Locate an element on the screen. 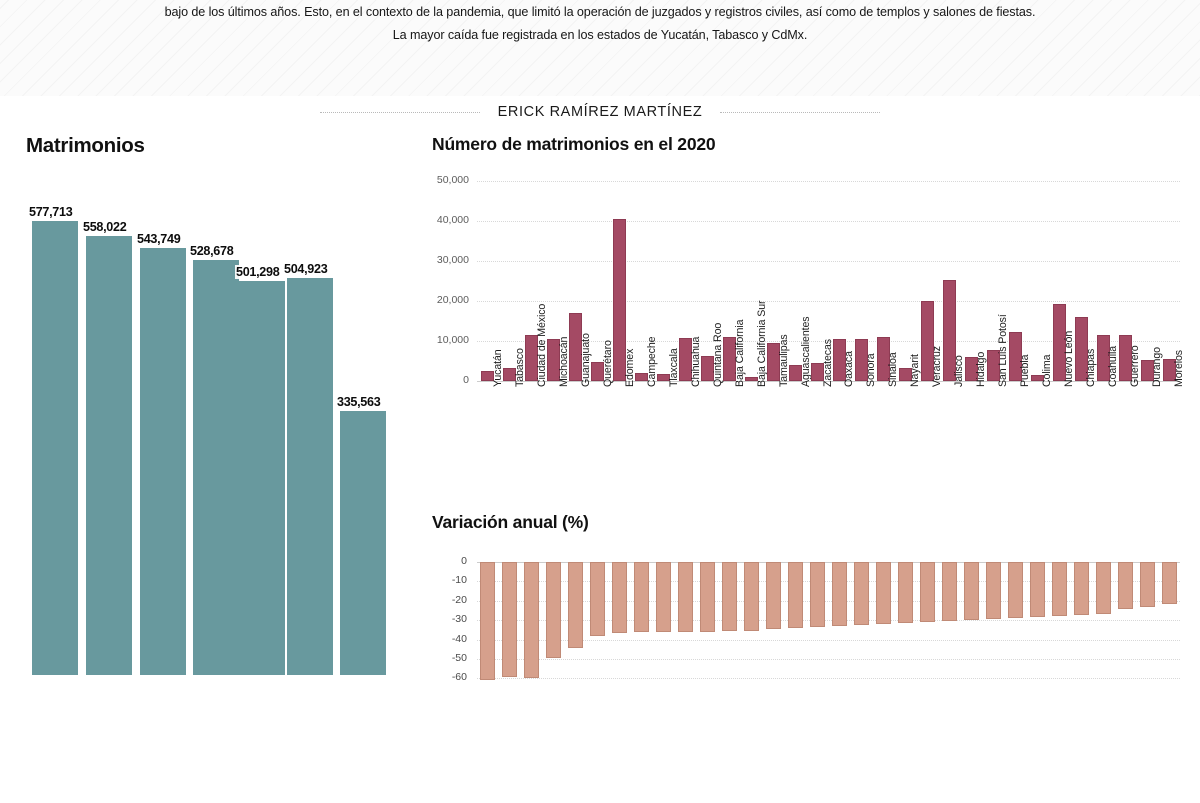  x-axis-tick-label: Coahuila is located at coordinates (1113, 366).